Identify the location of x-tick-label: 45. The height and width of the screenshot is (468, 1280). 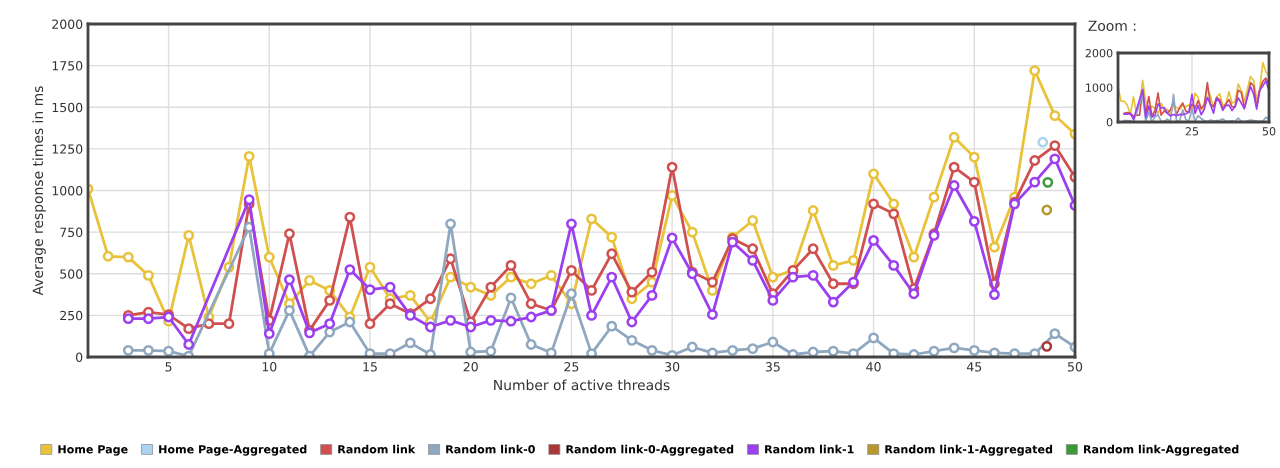
(974, 367).